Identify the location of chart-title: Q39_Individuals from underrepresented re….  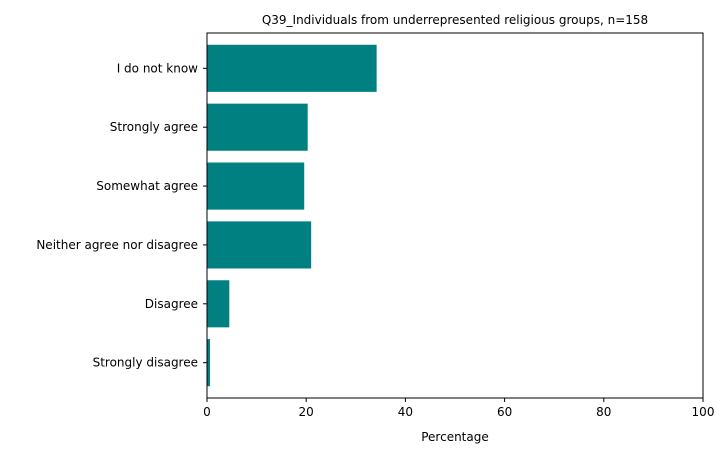
(455, 20).